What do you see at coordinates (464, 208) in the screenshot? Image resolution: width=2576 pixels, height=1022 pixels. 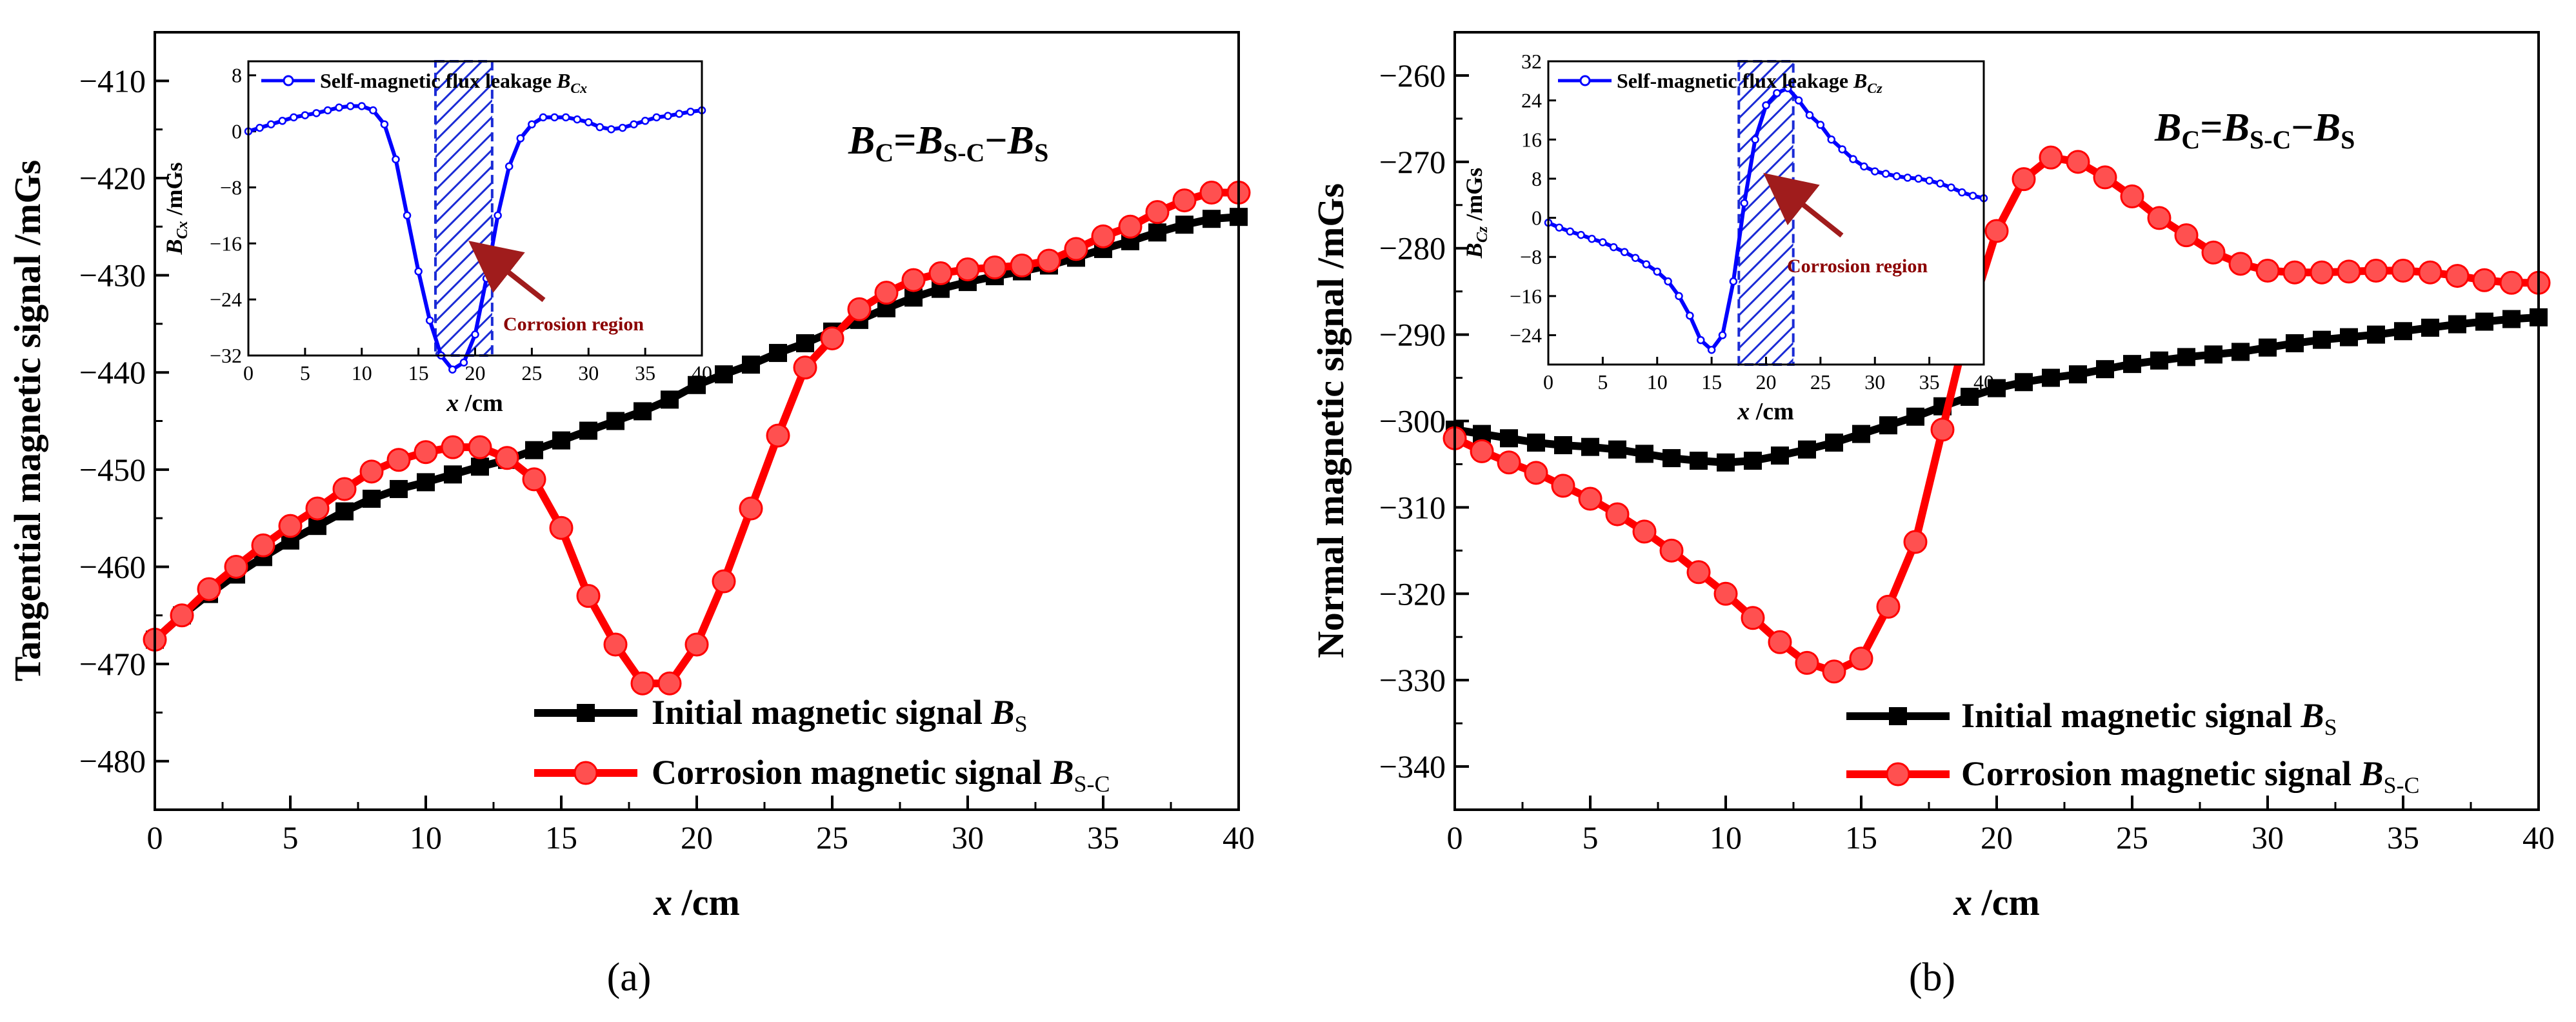 I see `corrosion-region-a` at bounding box center [464, 208].